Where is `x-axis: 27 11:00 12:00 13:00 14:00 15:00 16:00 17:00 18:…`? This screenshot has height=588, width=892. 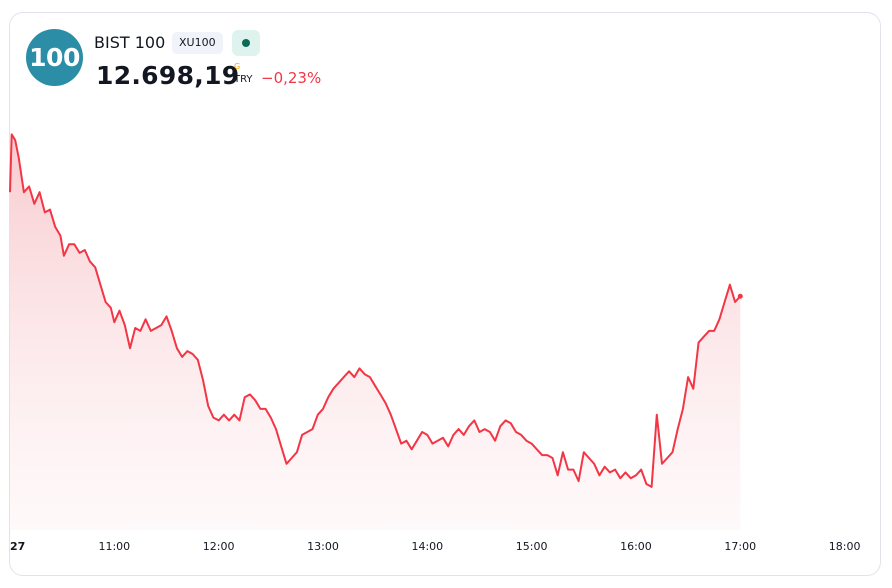
x-axis: 27 11:00 12:00 13:00 14:00 15:00 16:00 17:00 18:… is located at coordinates (435, 546).